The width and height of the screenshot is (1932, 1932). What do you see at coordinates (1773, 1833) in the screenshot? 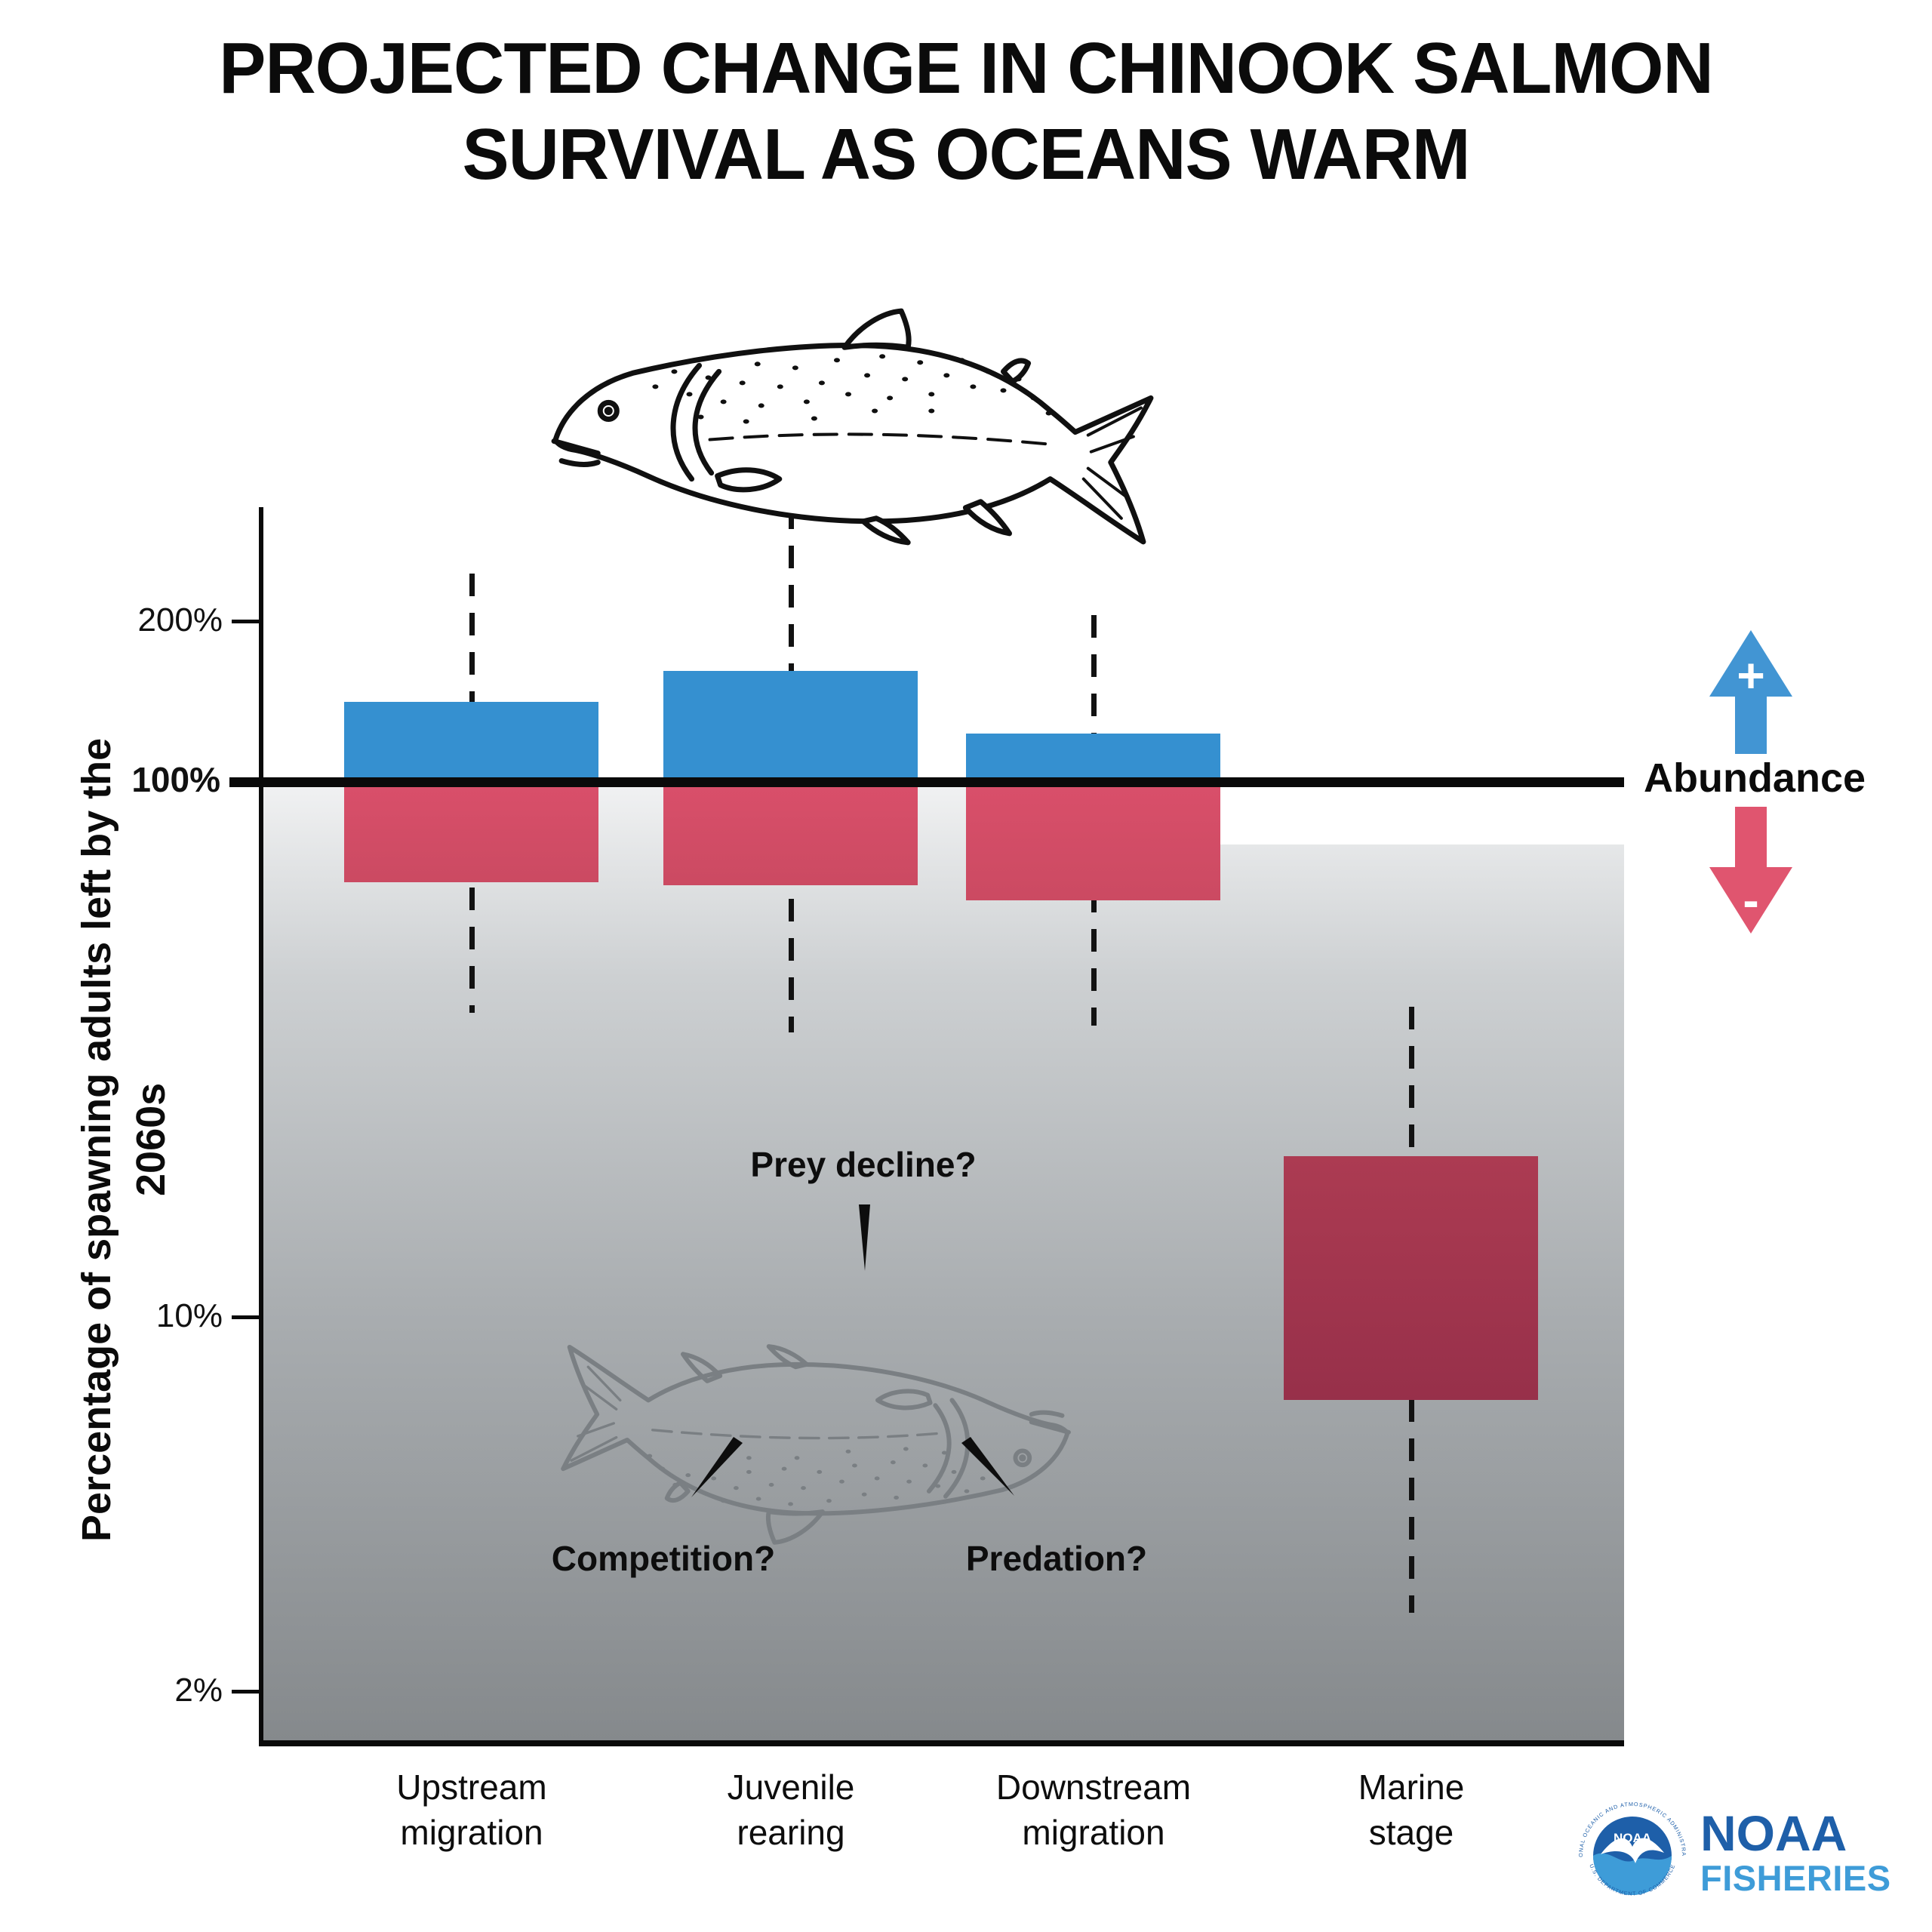
I see `noaa-wordmark: NOAA` at bounding box center [1773, 1833].